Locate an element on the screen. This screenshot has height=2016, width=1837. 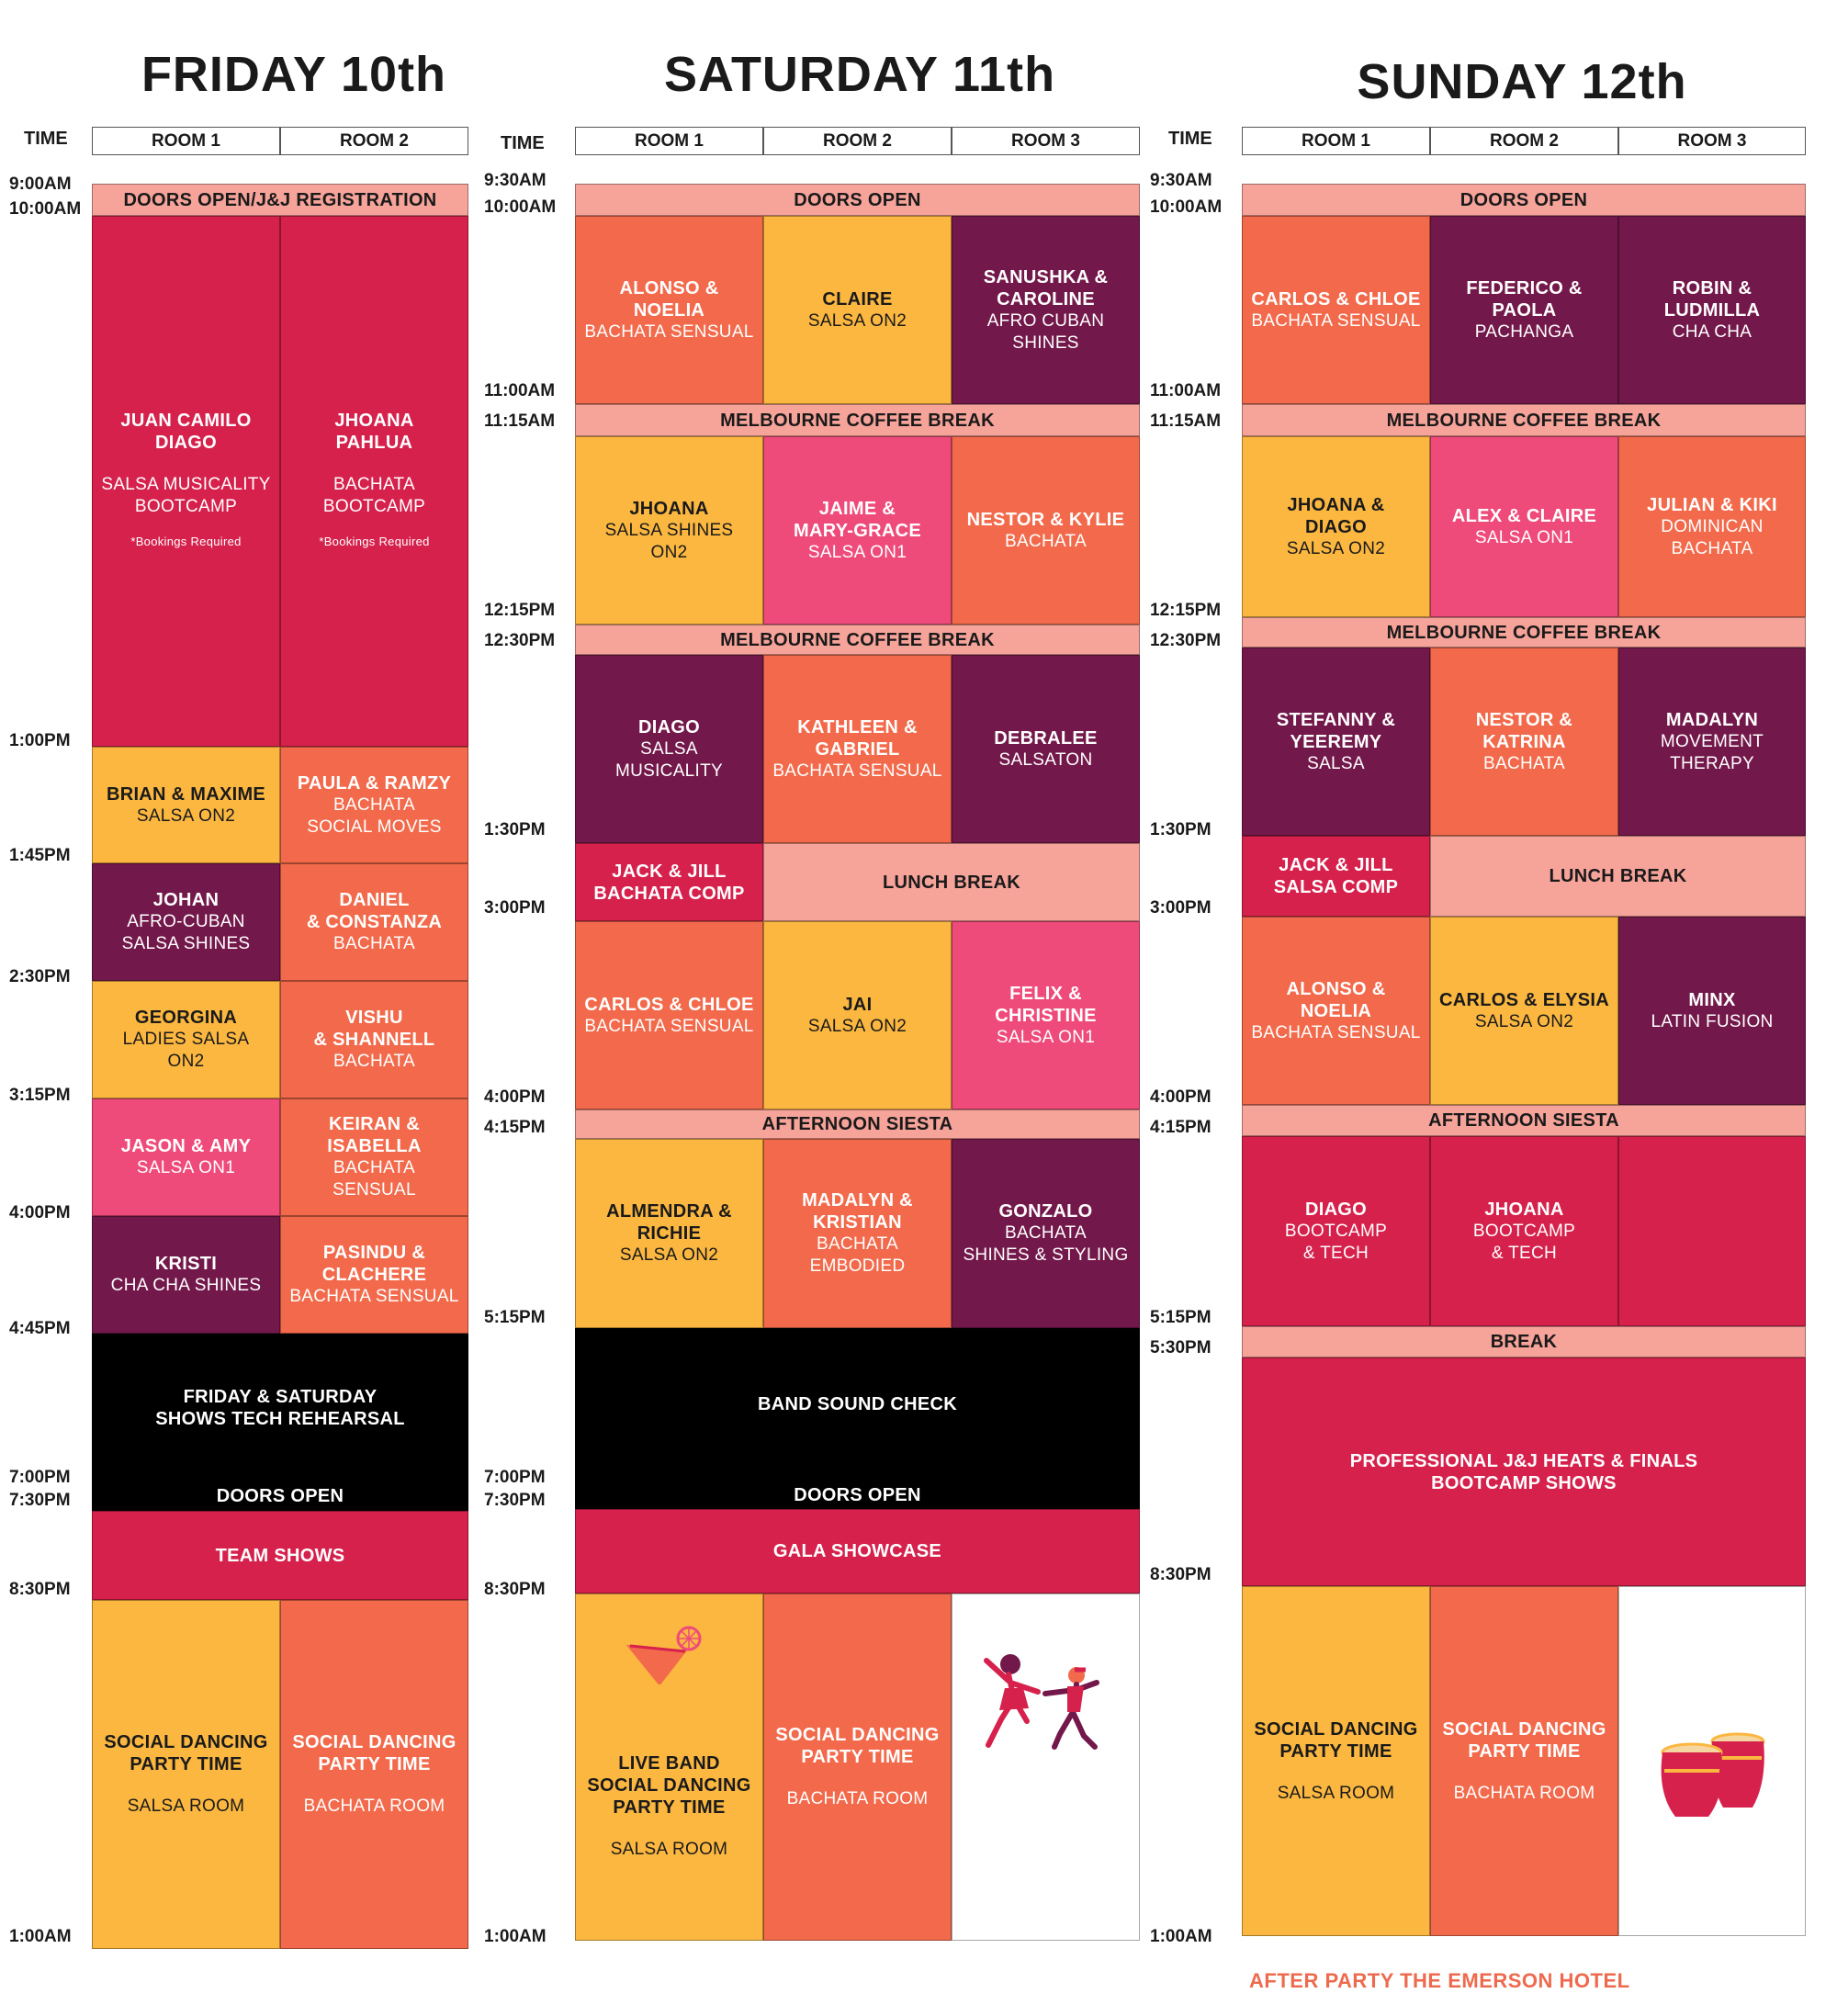
time-label: 12:15PM is located at coordinates (520, 610).